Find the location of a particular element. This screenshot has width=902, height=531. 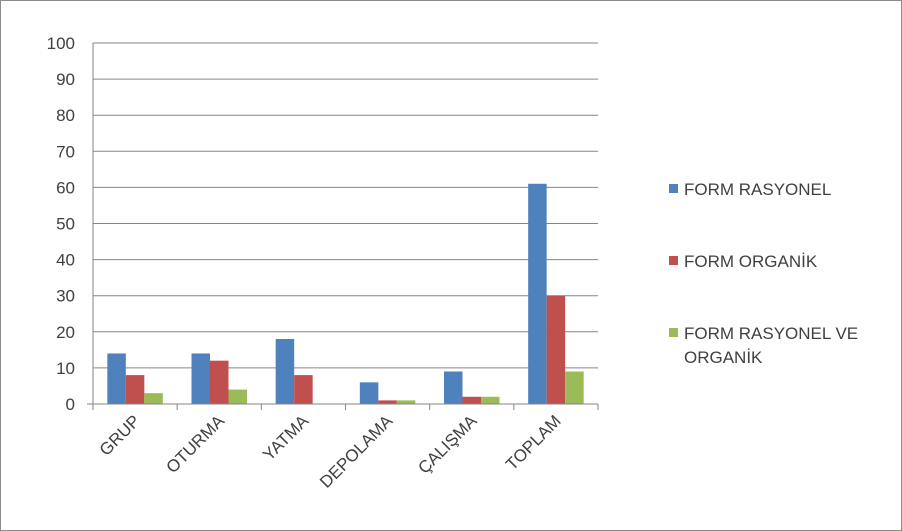

x-category-label: TOPLAM is located at coordinates (533, 442).